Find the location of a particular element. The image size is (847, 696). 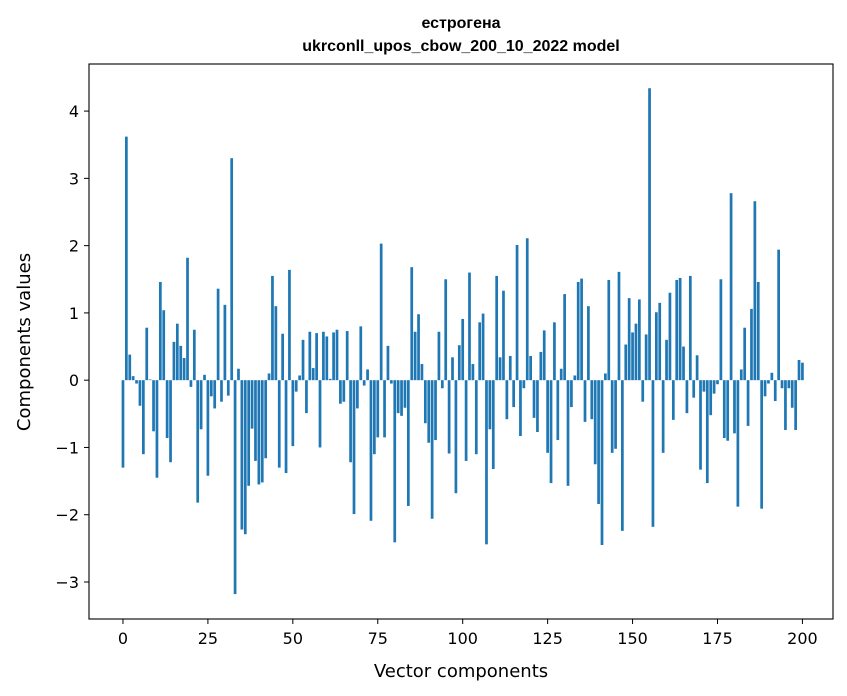

y-tick-label: −3 is located at coordinates (67, 582).